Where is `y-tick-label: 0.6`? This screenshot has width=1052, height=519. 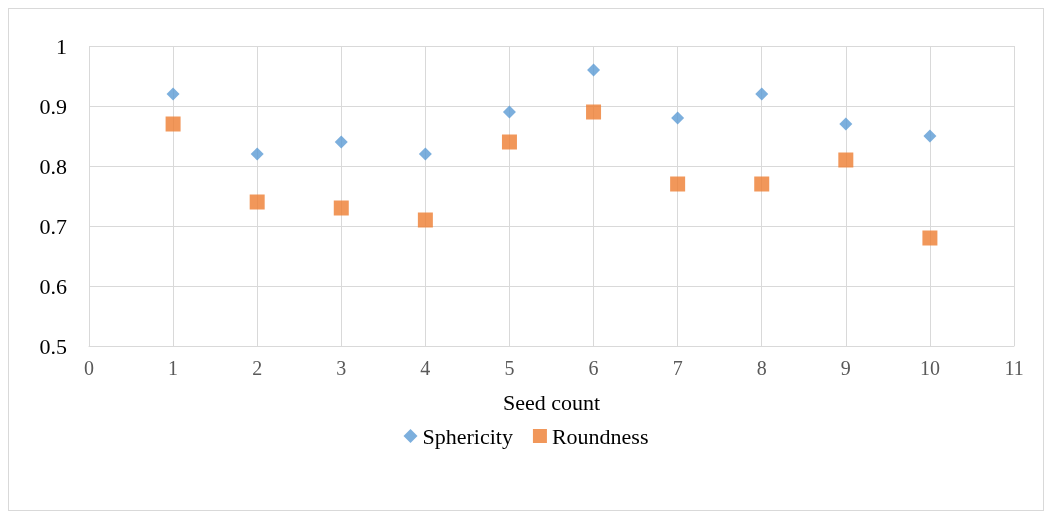
y-tick-label: 0.6 is located at coordinates (53, 286).